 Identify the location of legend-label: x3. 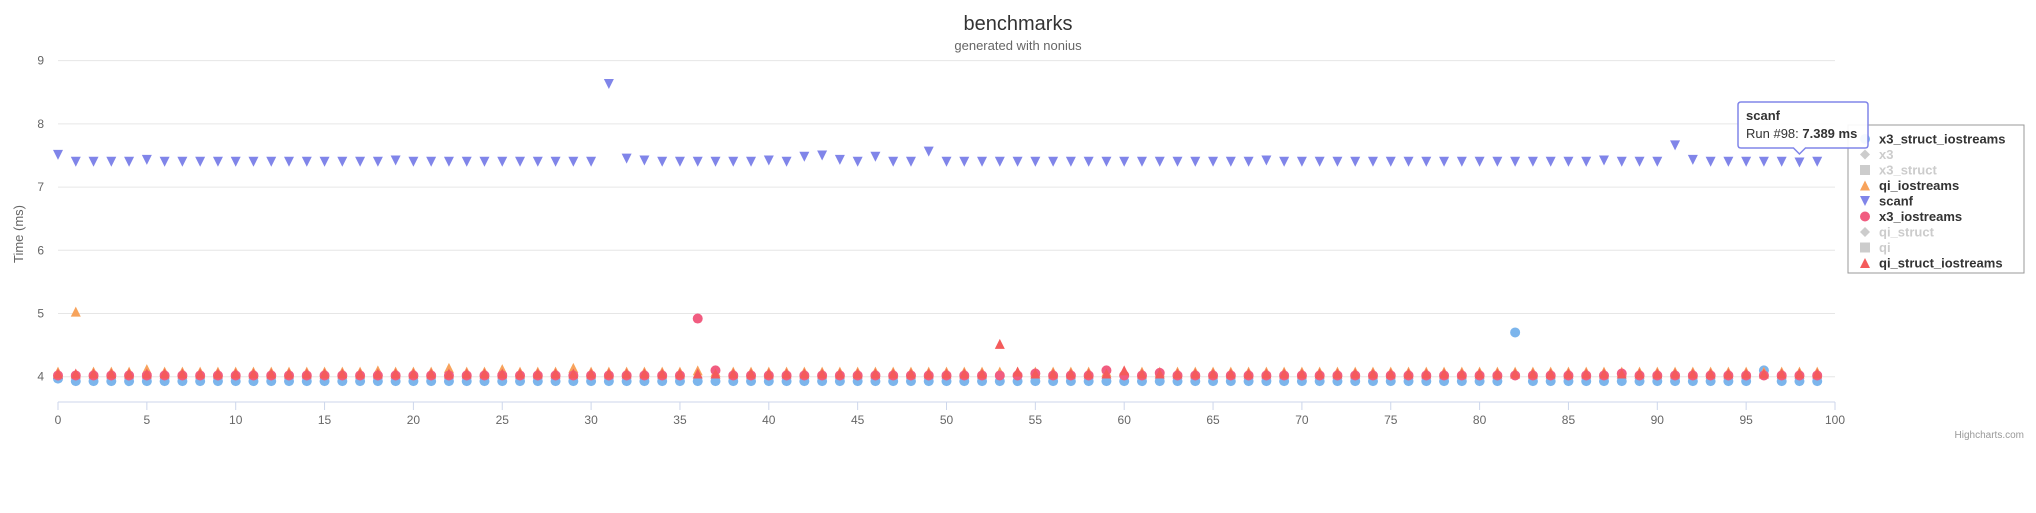
(1886, 154).